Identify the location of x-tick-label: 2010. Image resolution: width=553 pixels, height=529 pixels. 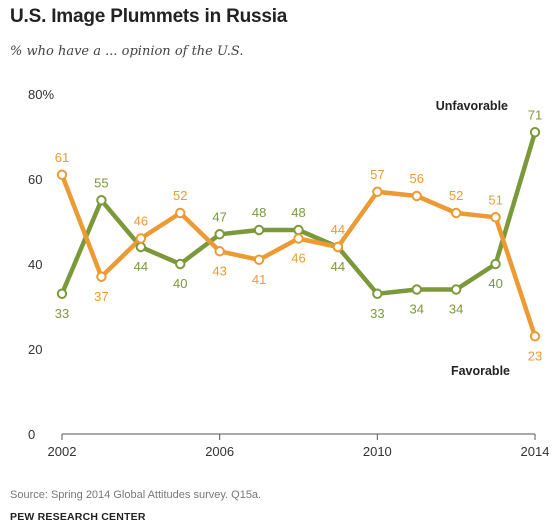
(377, 451).